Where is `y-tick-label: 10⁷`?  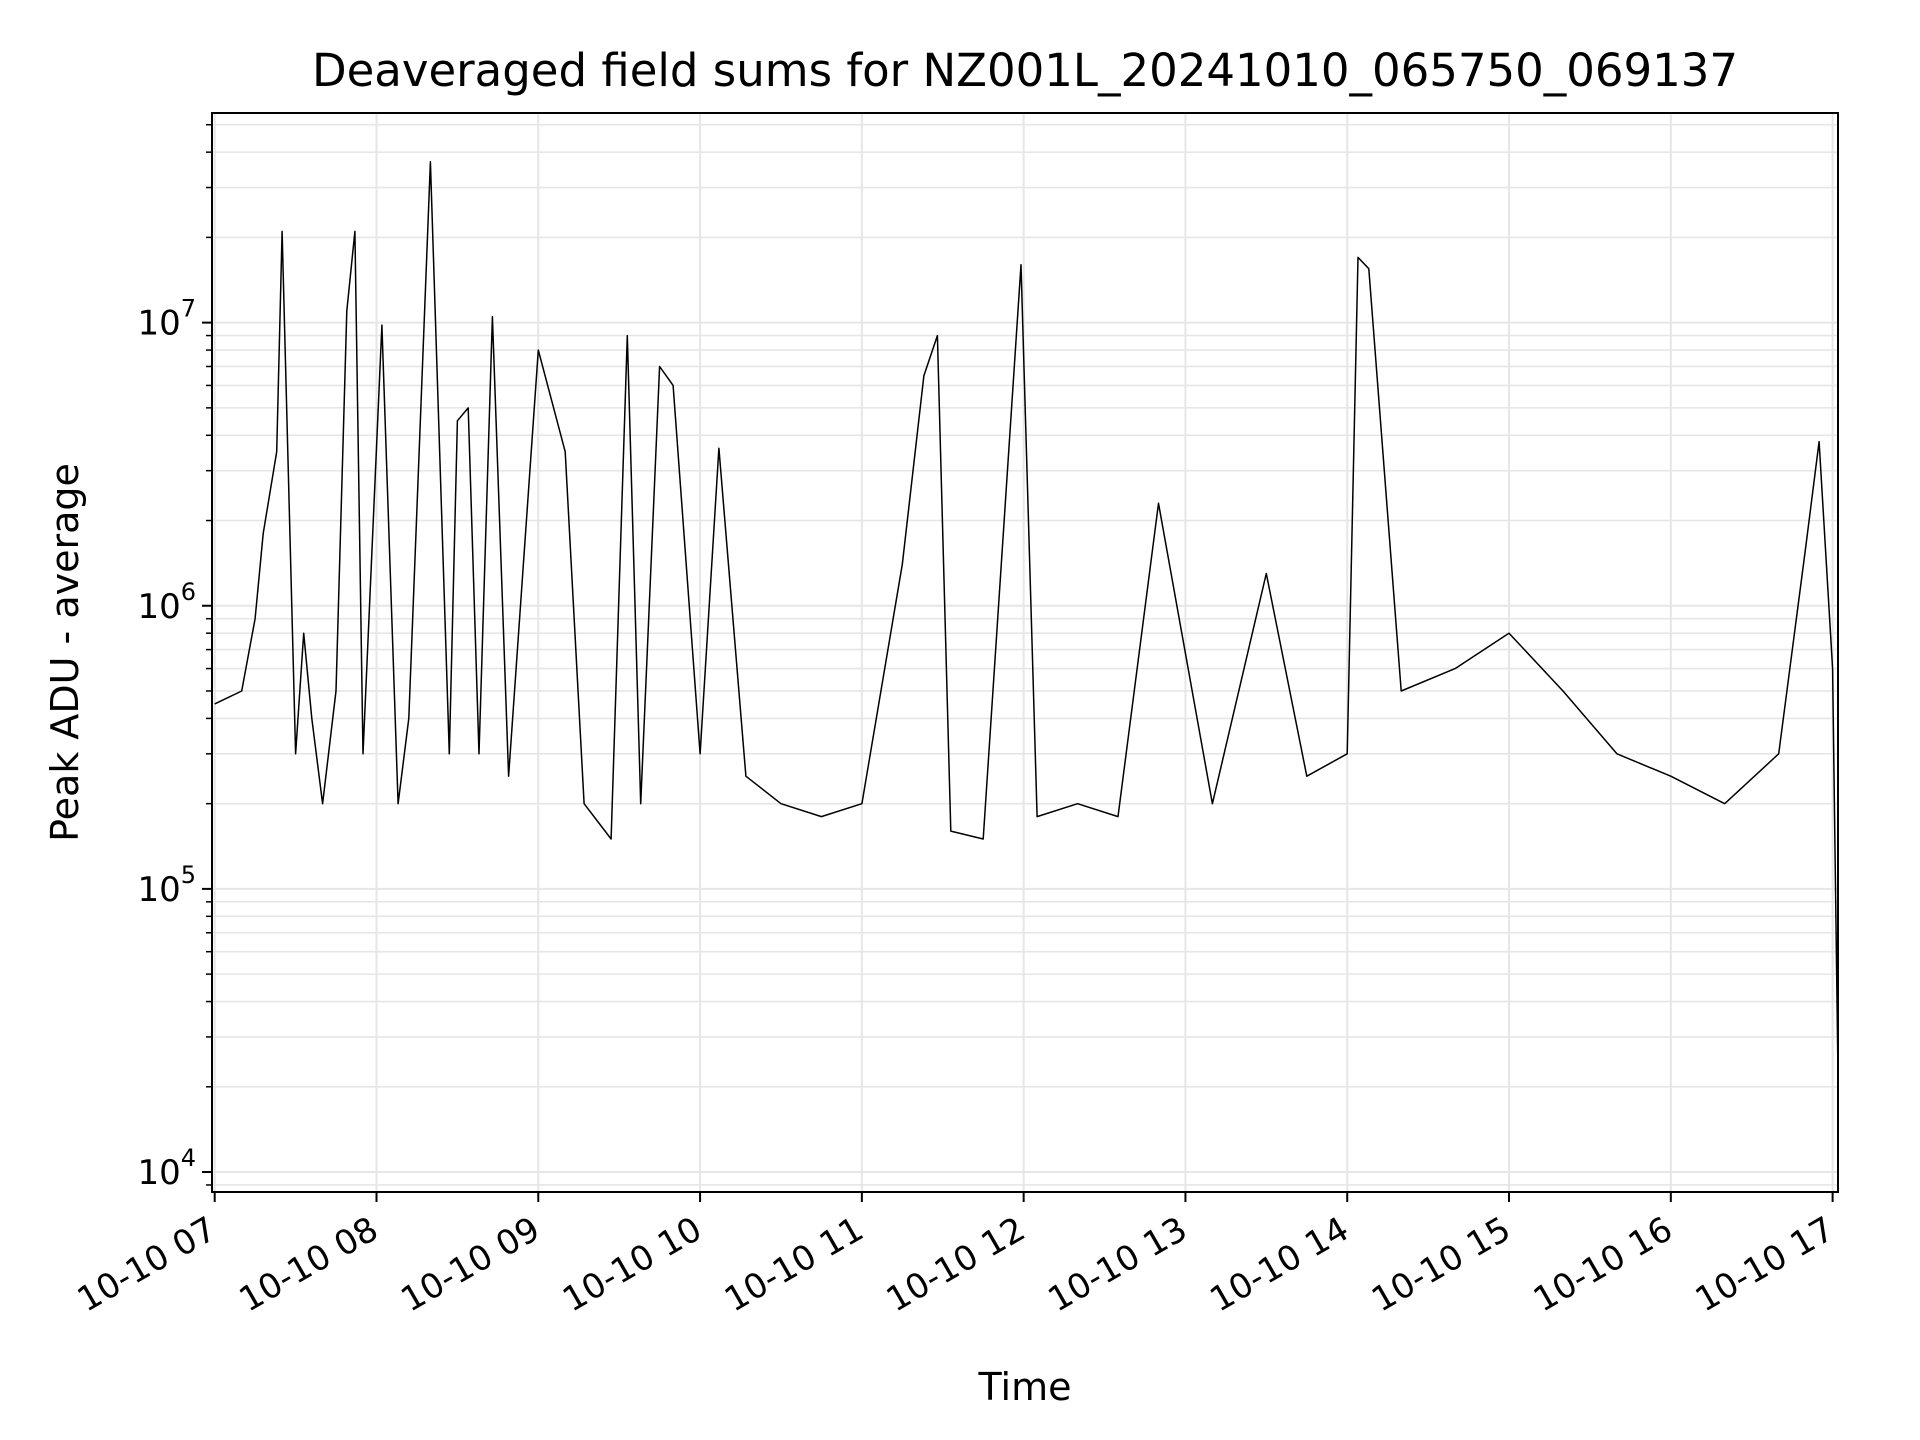
y-tick-label: 10⁷ is located at coordinates (166, 319).